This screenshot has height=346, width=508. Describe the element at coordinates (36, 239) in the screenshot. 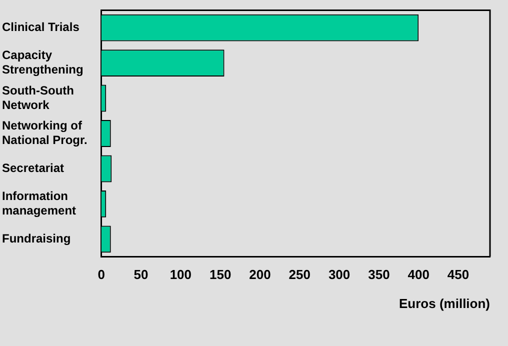

I see `y-tick-label: Fundraising` at that location.